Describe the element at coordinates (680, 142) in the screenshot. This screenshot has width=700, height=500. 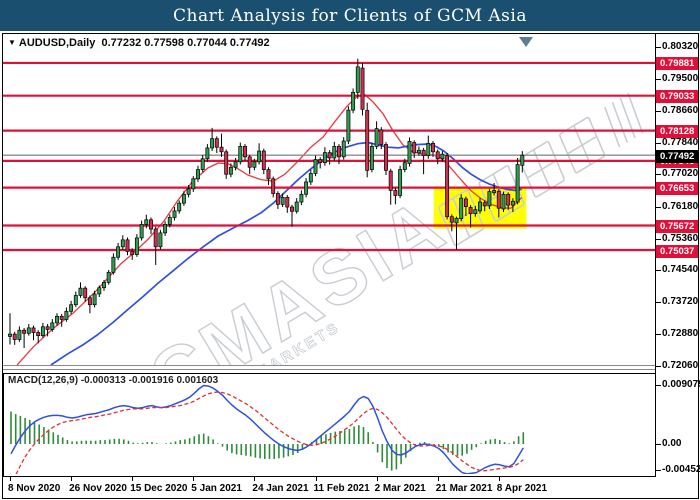
I see `price-tick-label: 0.77840` at that location.